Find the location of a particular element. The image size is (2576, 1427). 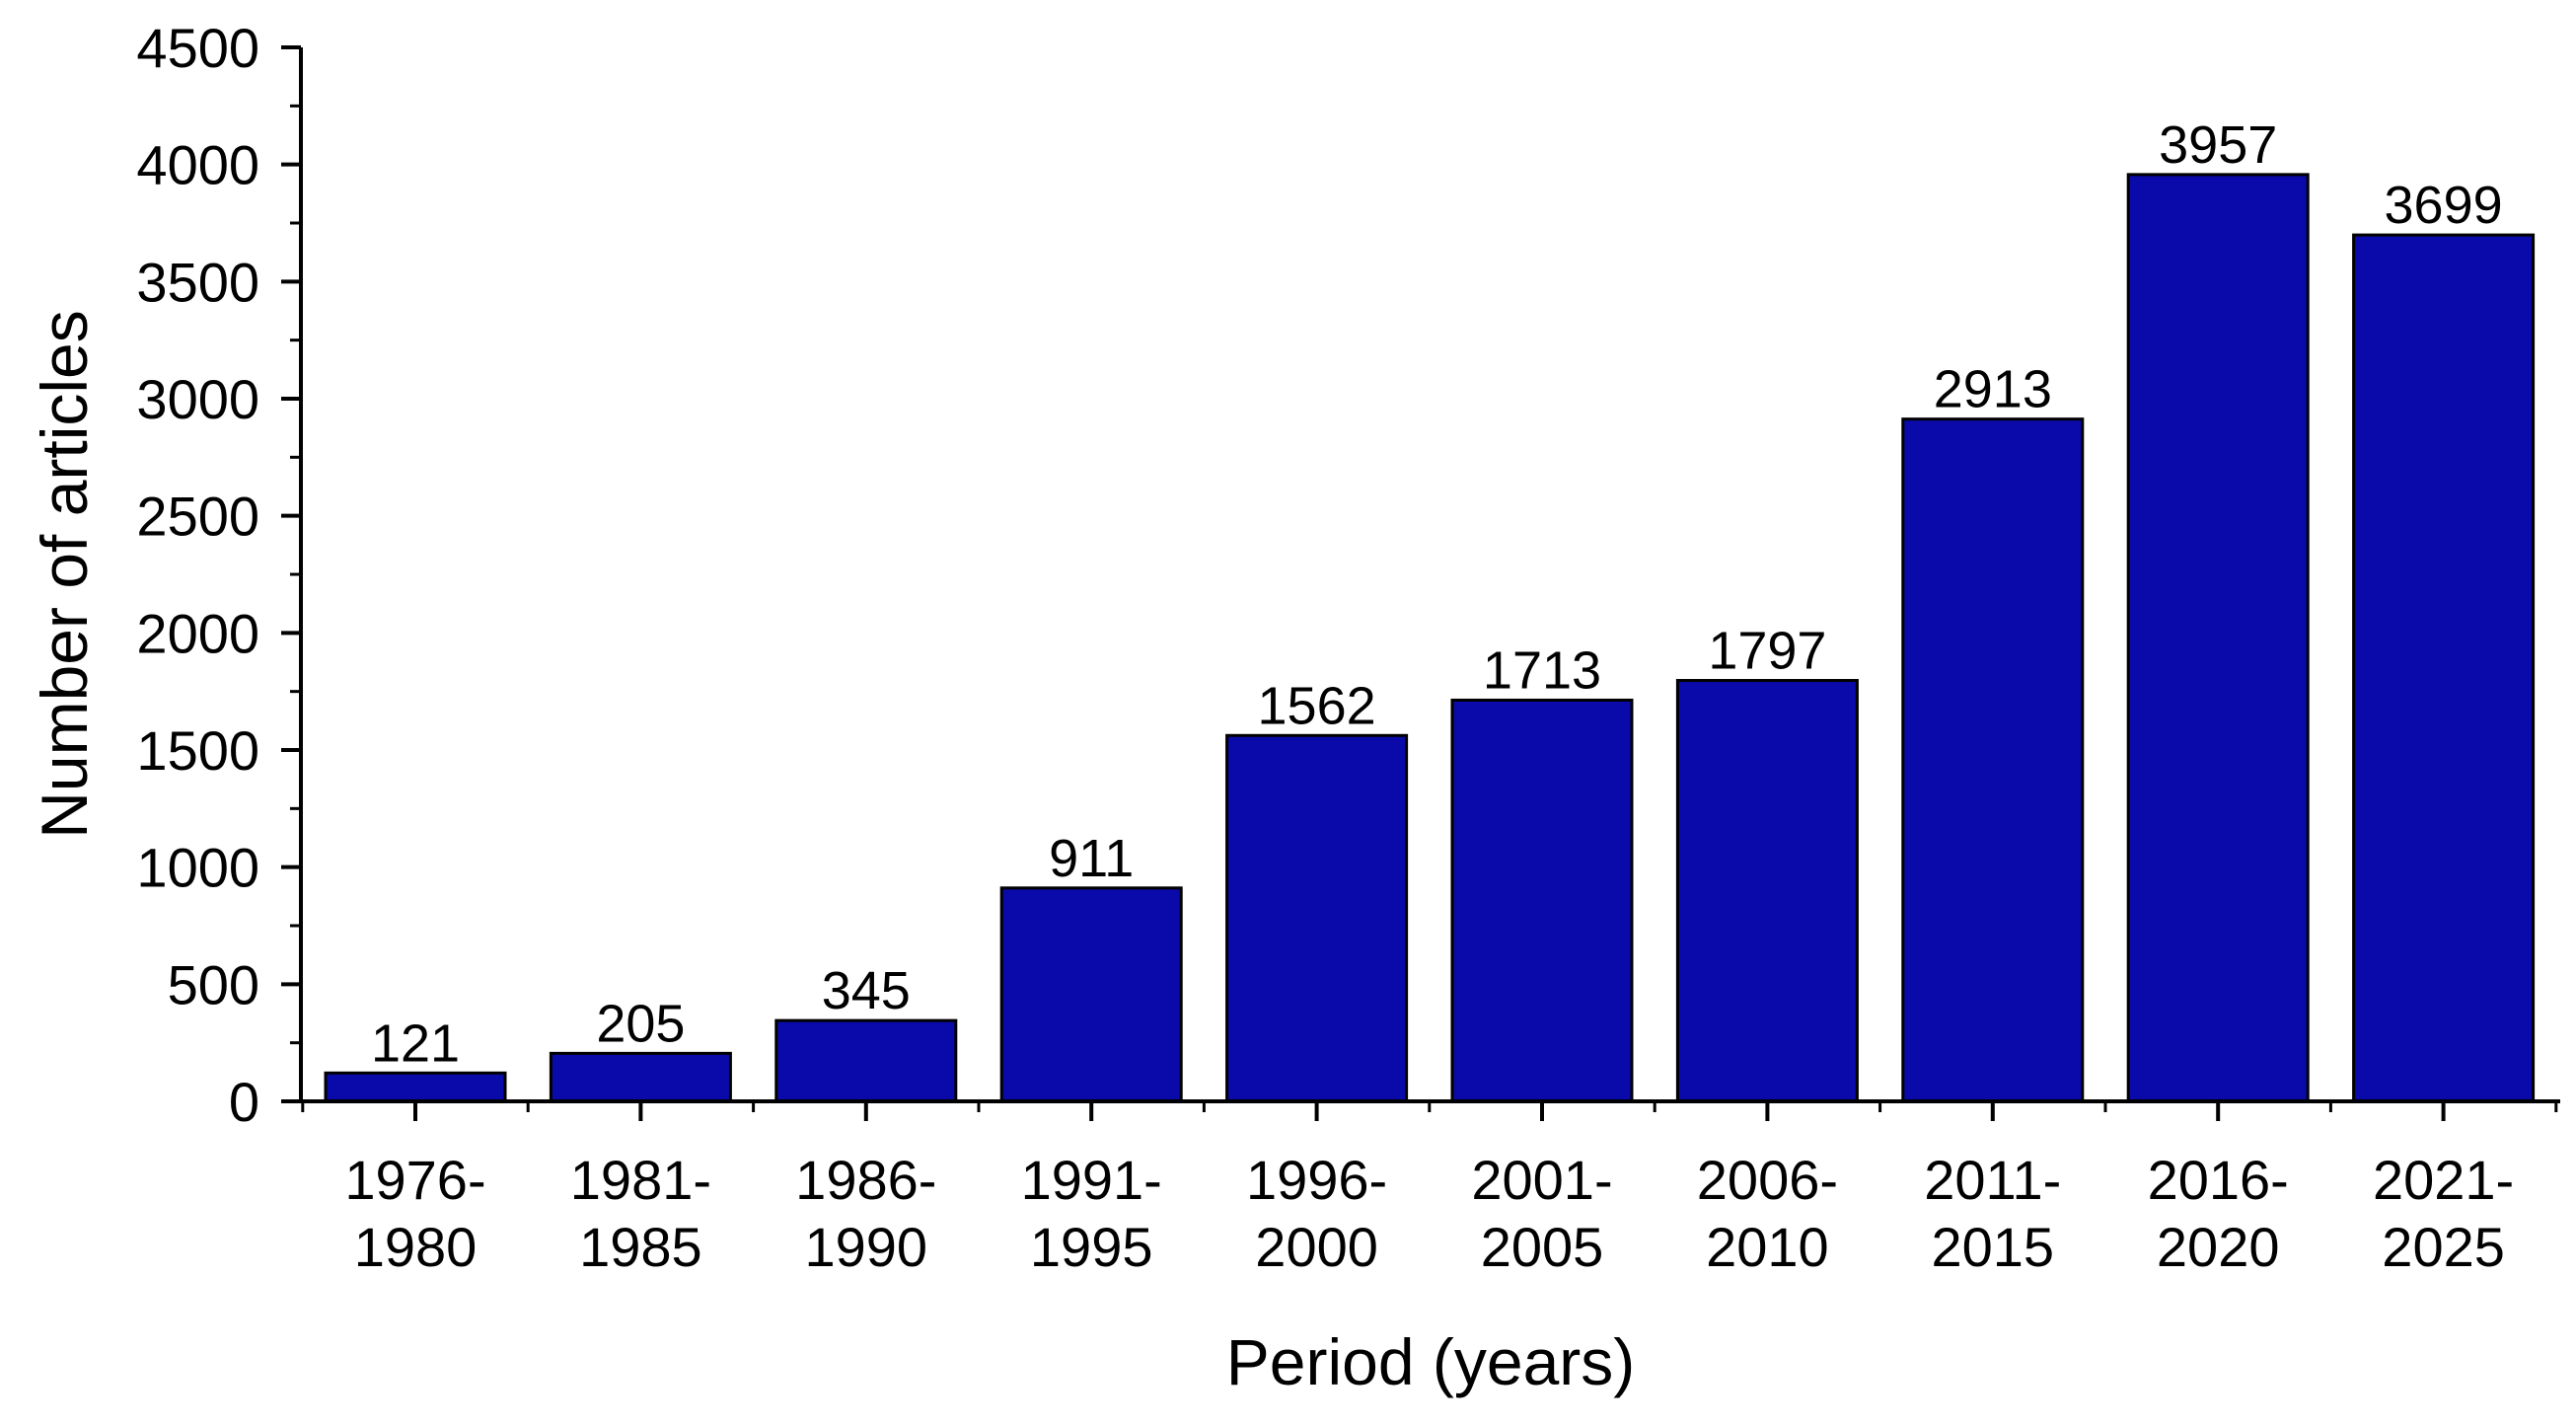

y-tick-label-2: 1000 is located at coordinates (197, 868).